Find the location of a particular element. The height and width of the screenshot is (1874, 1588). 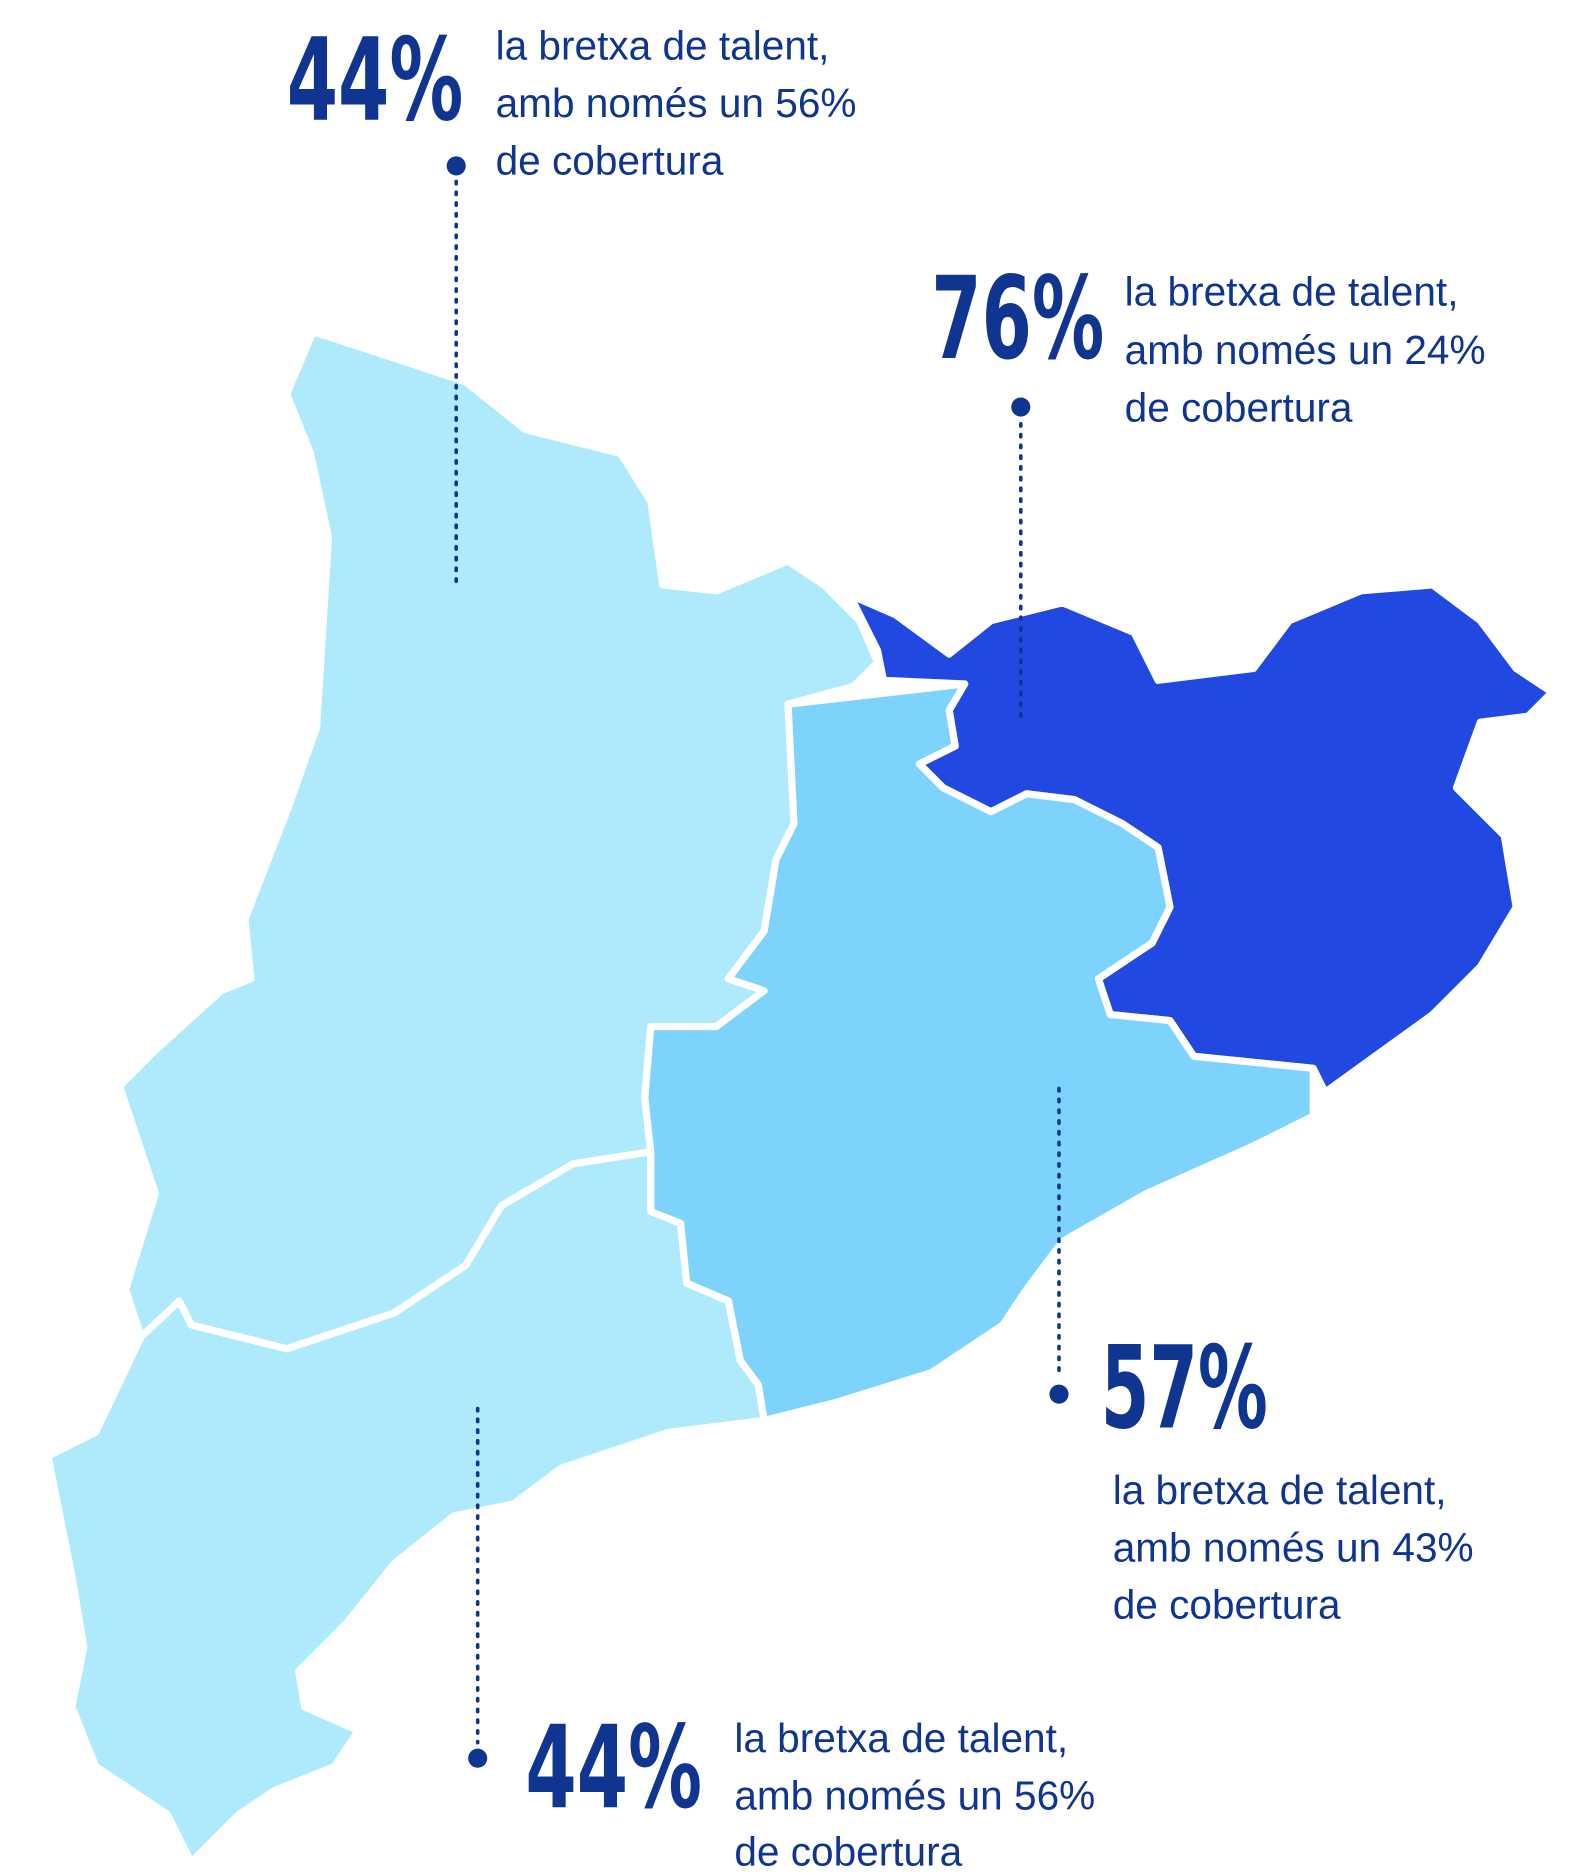

caption-line: amb només un 24% is located at coordinates (1305, 350).